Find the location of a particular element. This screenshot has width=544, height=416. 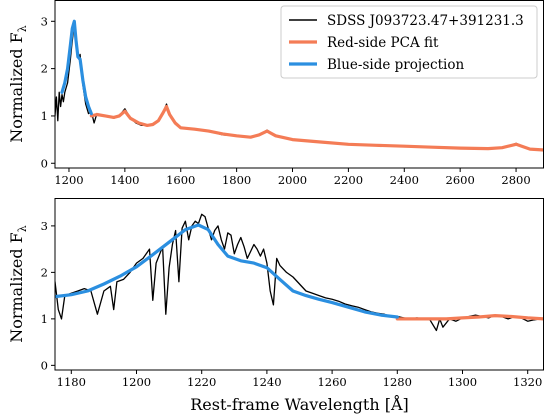

legend-blue-side-projection: Blue-side projection is located at coordinates (376, 65).